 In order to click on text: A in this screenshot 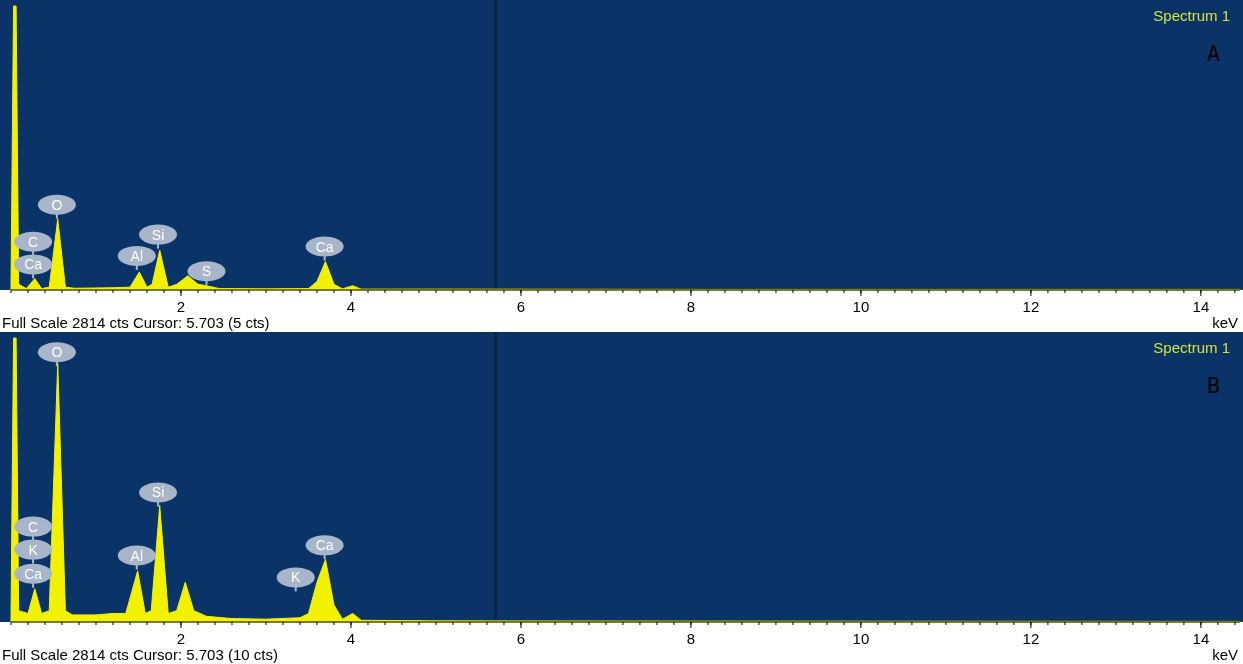, I will do `click(1213, 53)`.